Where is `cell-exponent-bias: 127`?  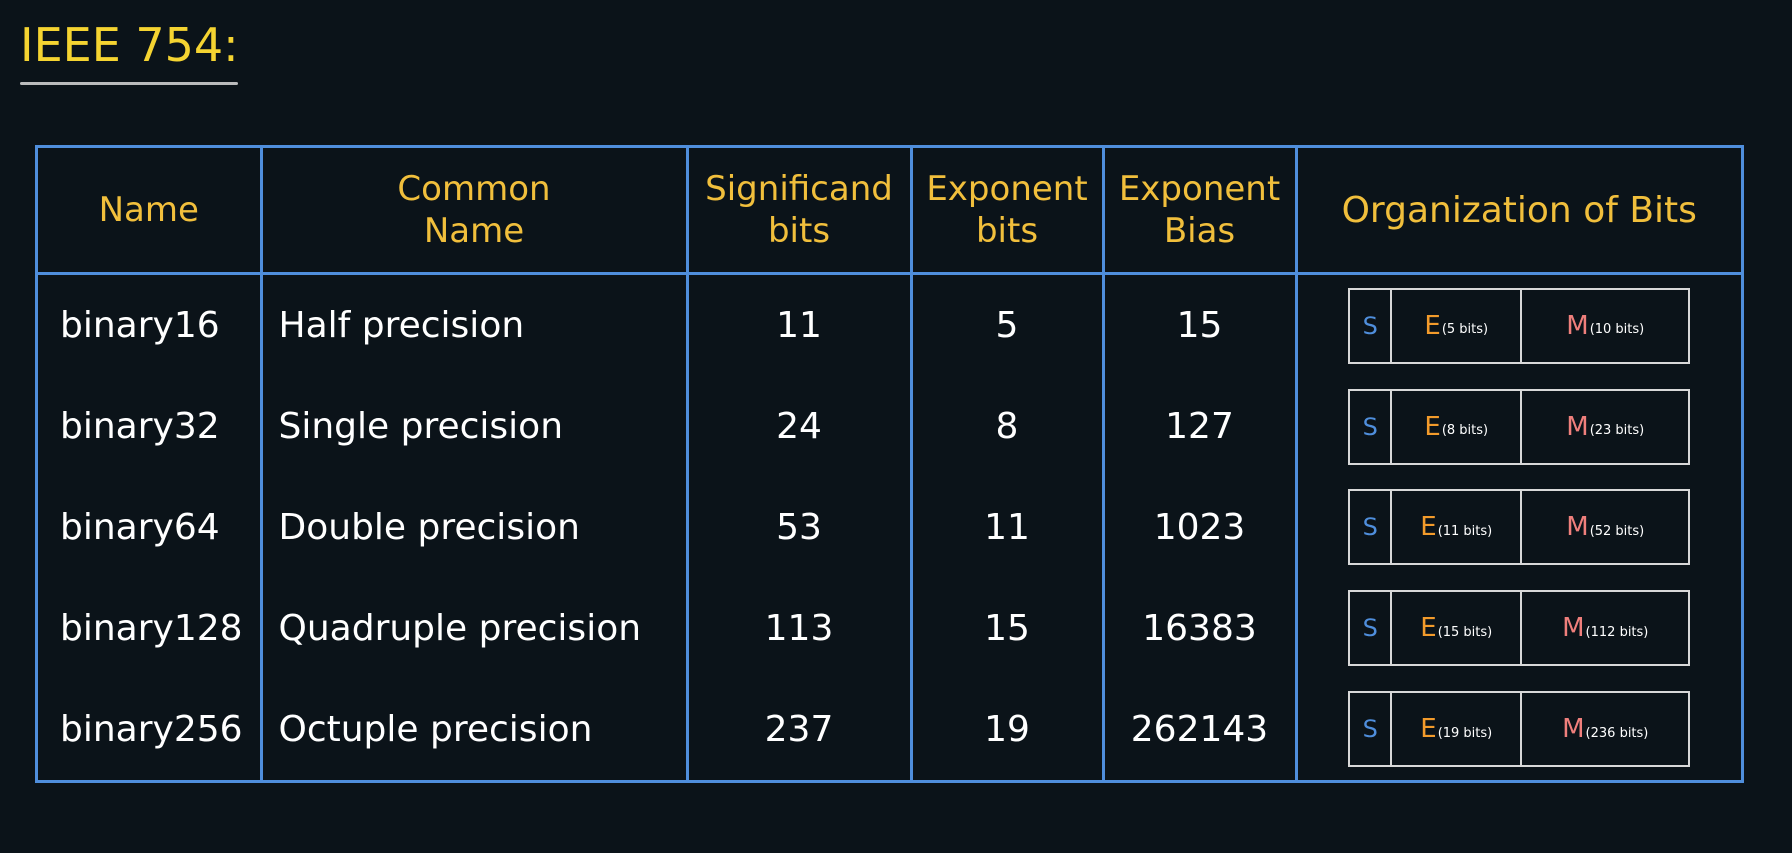 cell-exponent-bias: 127 is located at coordinates (1200, 426).